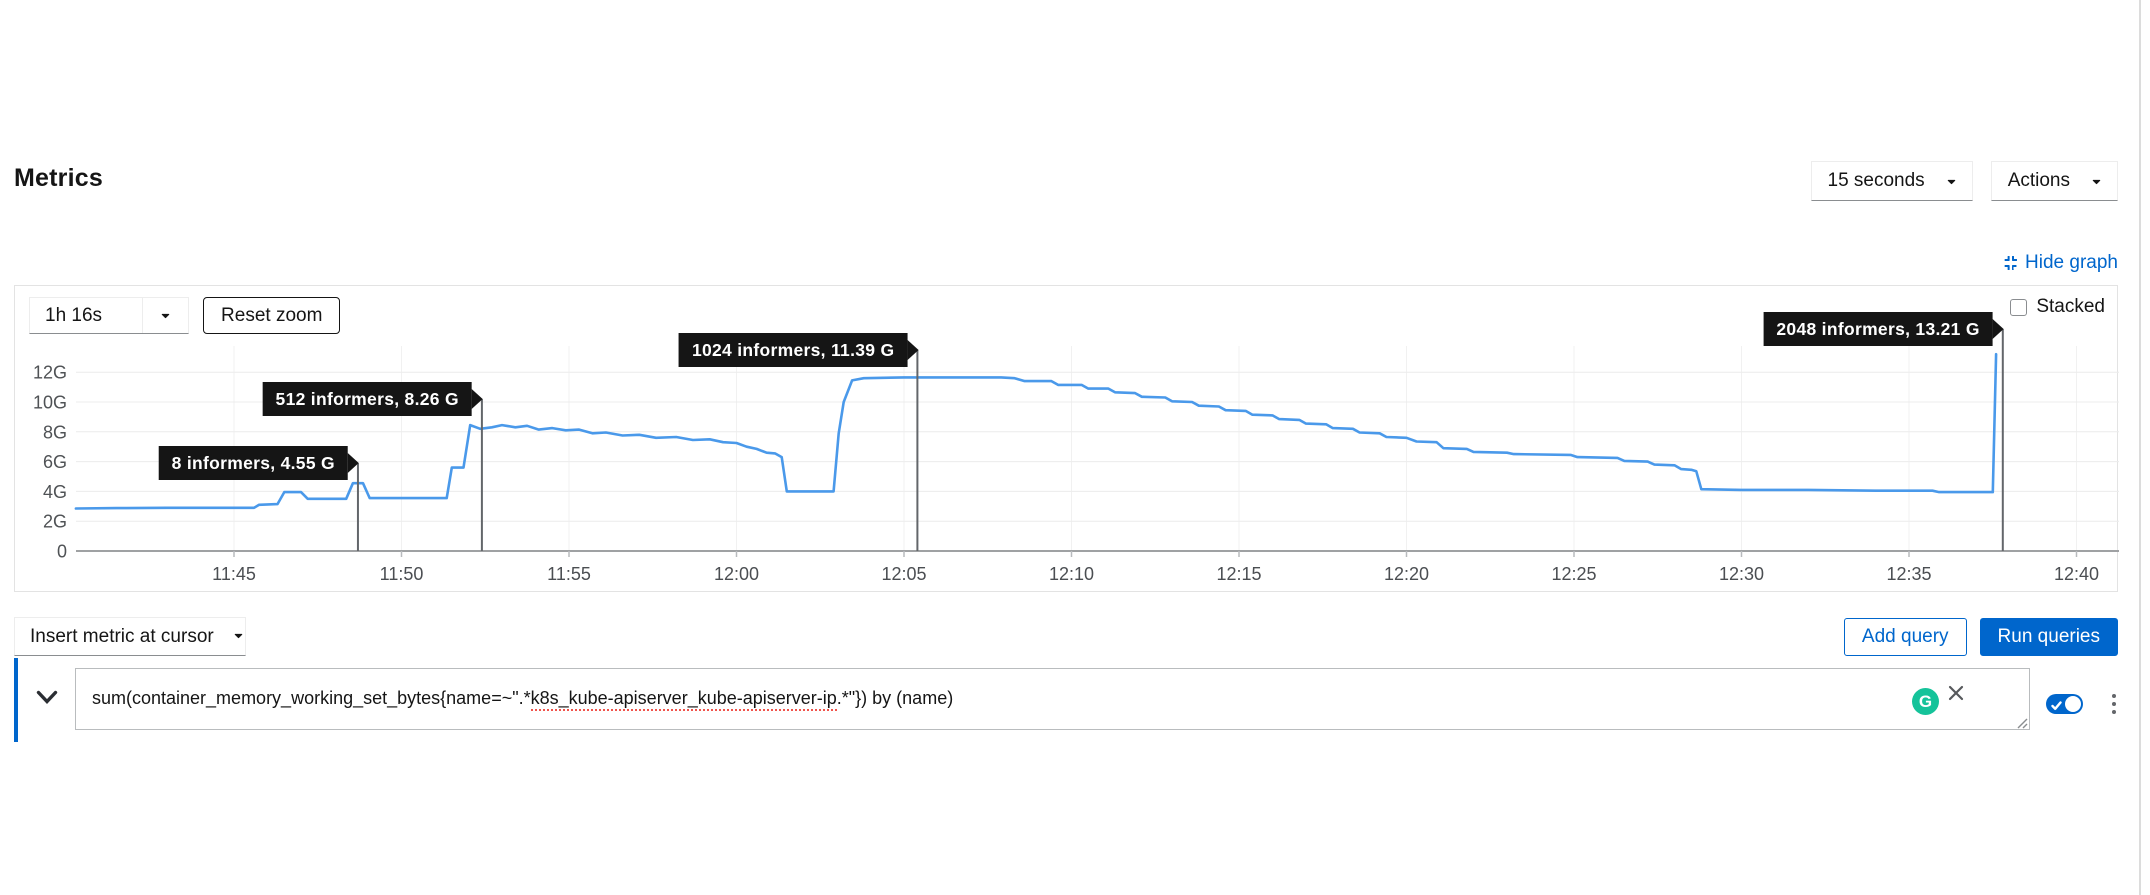 The width and height of the screenshot is (2150, 895). I want to click on y-tick-label: 8G, so click(55, 432).